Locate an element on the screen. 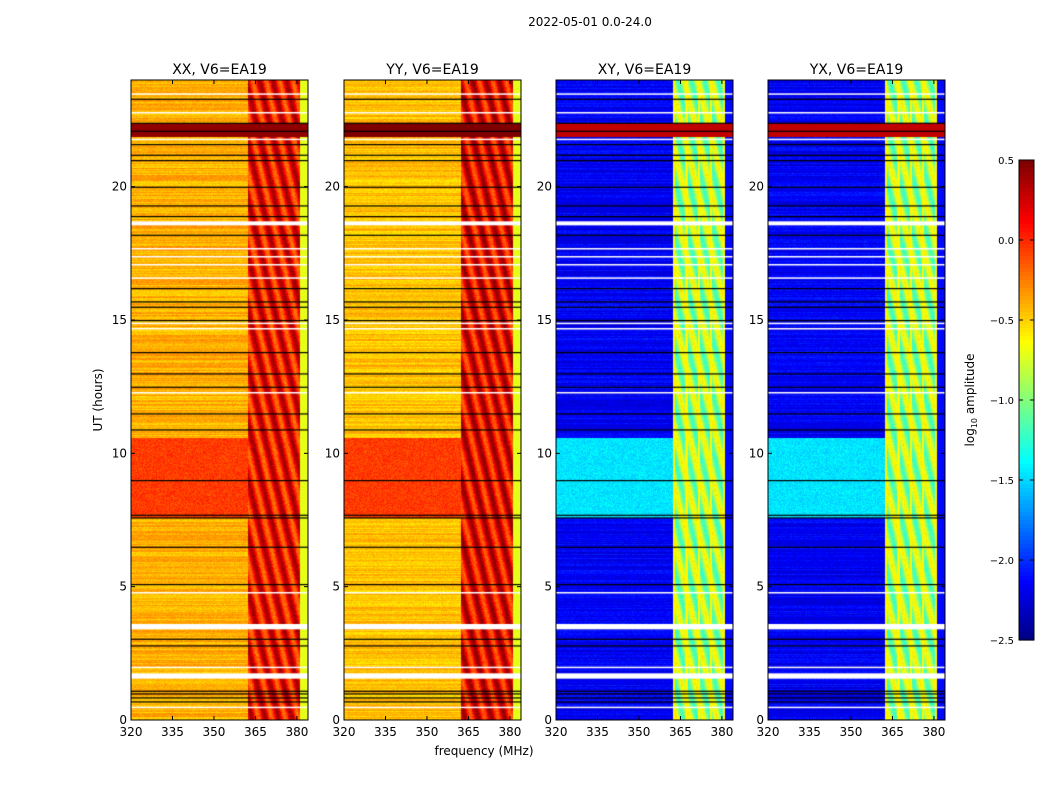 This screenshot has height=800, width=1050. x-tick-label: 365 is located at coordinates (255, 732).